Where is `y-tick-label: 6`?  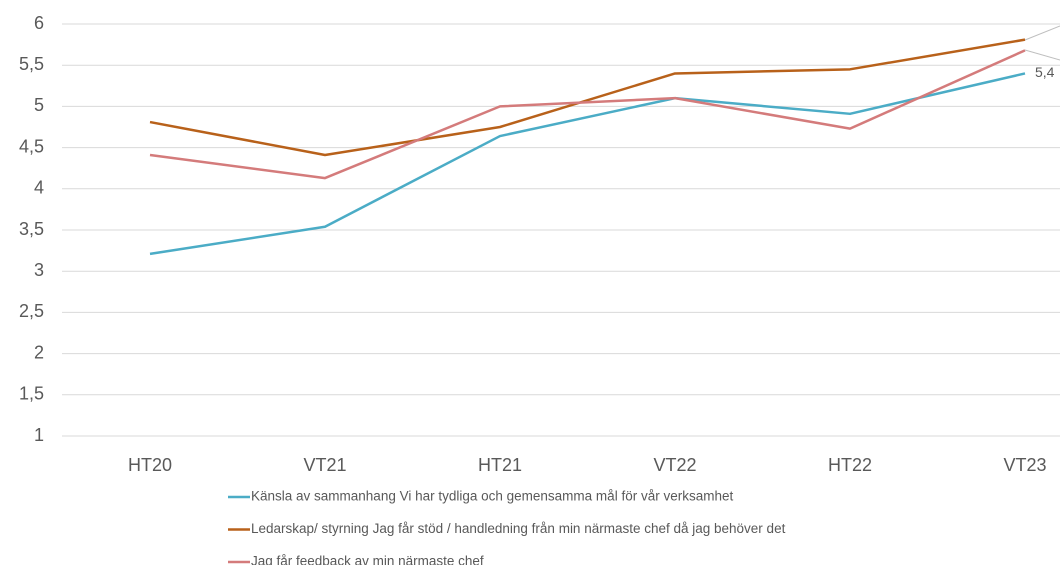
y-tick-label: 6 is located at coordinates (39, 23).